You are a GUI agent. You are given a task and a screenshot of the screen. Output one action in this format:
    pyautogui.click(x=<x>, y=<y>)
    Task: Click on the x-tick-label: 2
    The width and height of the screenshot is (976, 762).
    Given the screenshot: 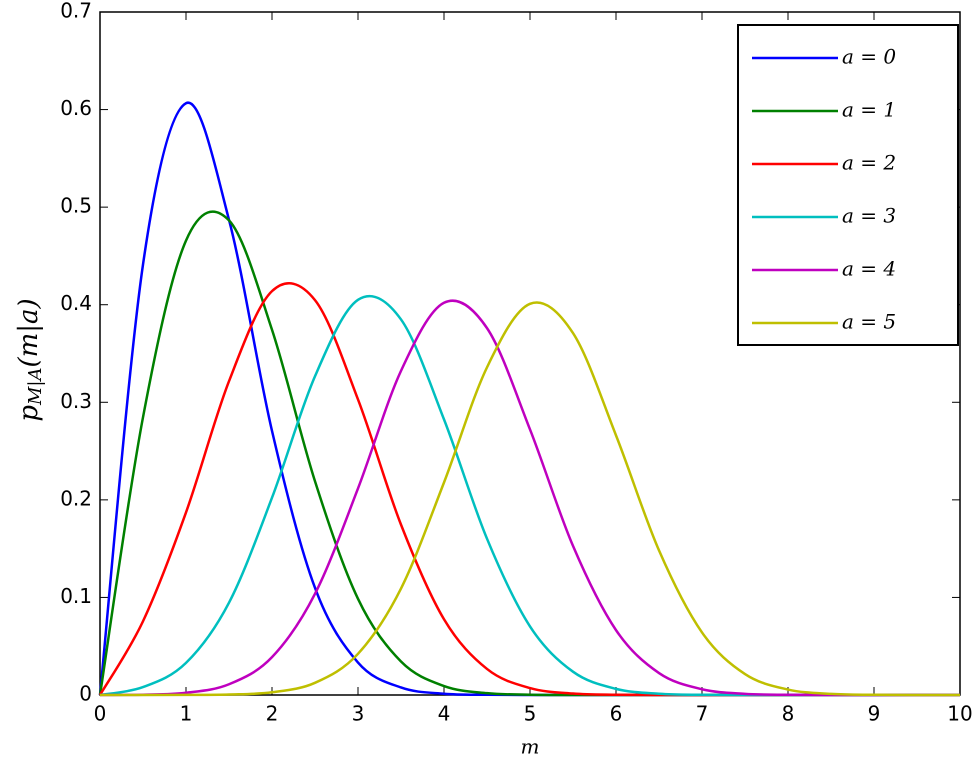 What is the action you would take?
    pyautogui.click(x=272, y=714)
    